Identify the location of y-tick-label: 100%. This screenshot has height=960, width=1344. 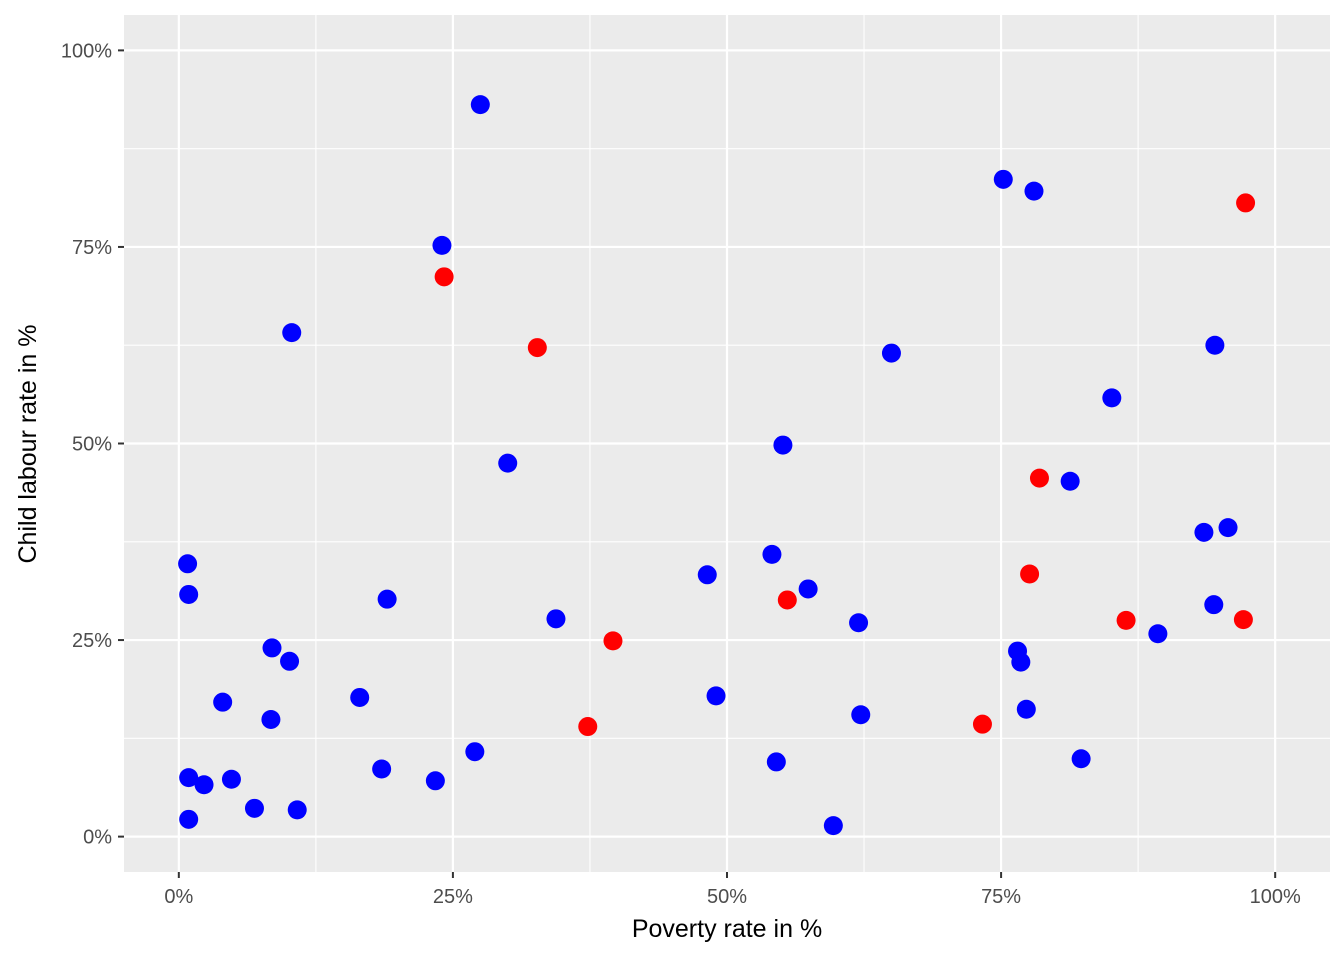
(86, 51).